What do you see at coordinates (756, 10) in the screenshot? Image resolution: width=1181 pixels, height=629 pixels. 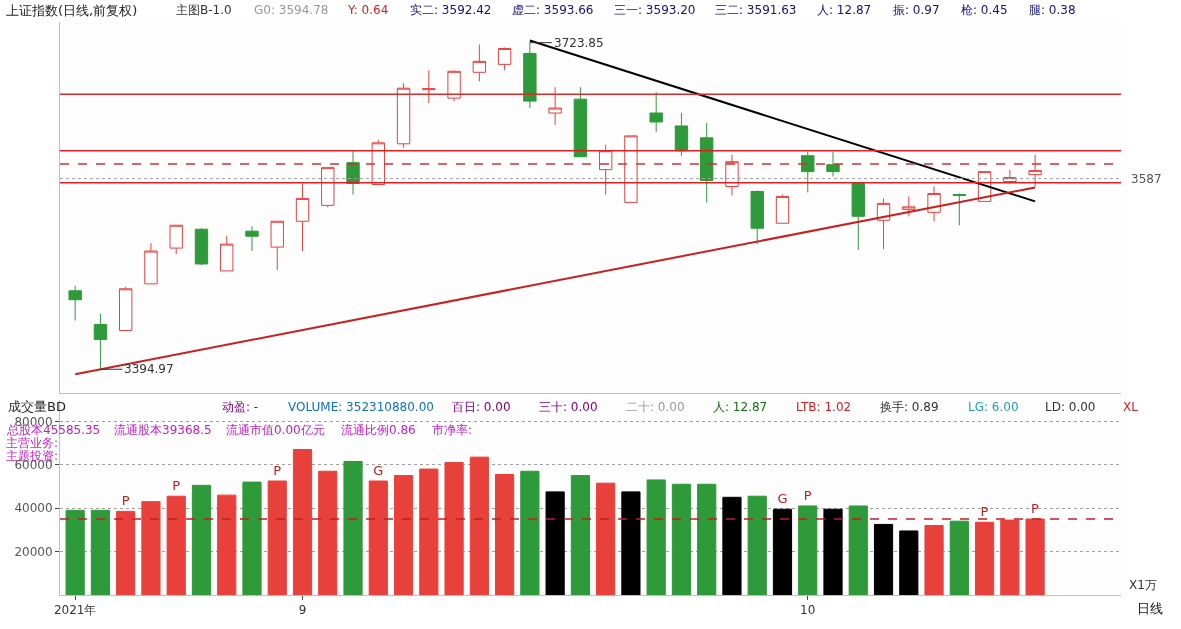 I see `text: 三二: 3591.63` at bounding box center [756, 10].